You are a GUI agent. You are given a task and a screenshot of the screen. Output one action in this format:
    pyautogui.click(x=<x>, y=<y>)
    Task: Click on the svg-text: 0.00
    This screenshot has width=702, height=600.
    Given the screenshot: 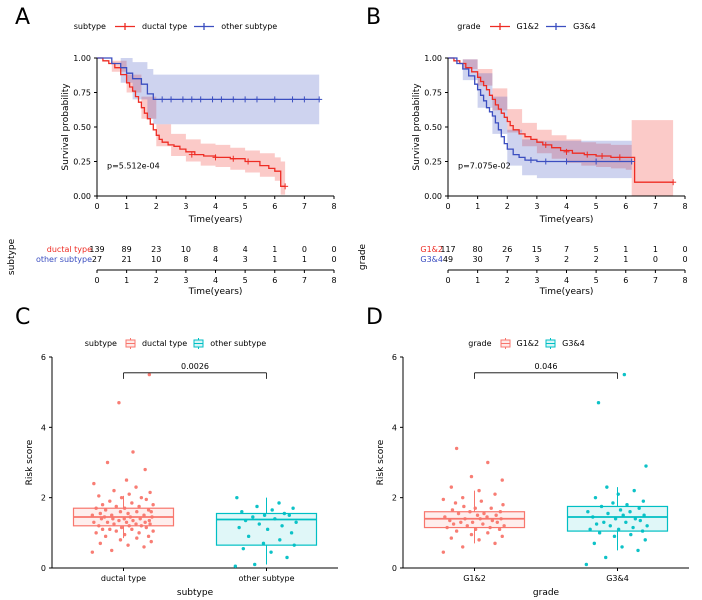 What is the action you would take?
    pyautogui.click(x=433, y=196)
    